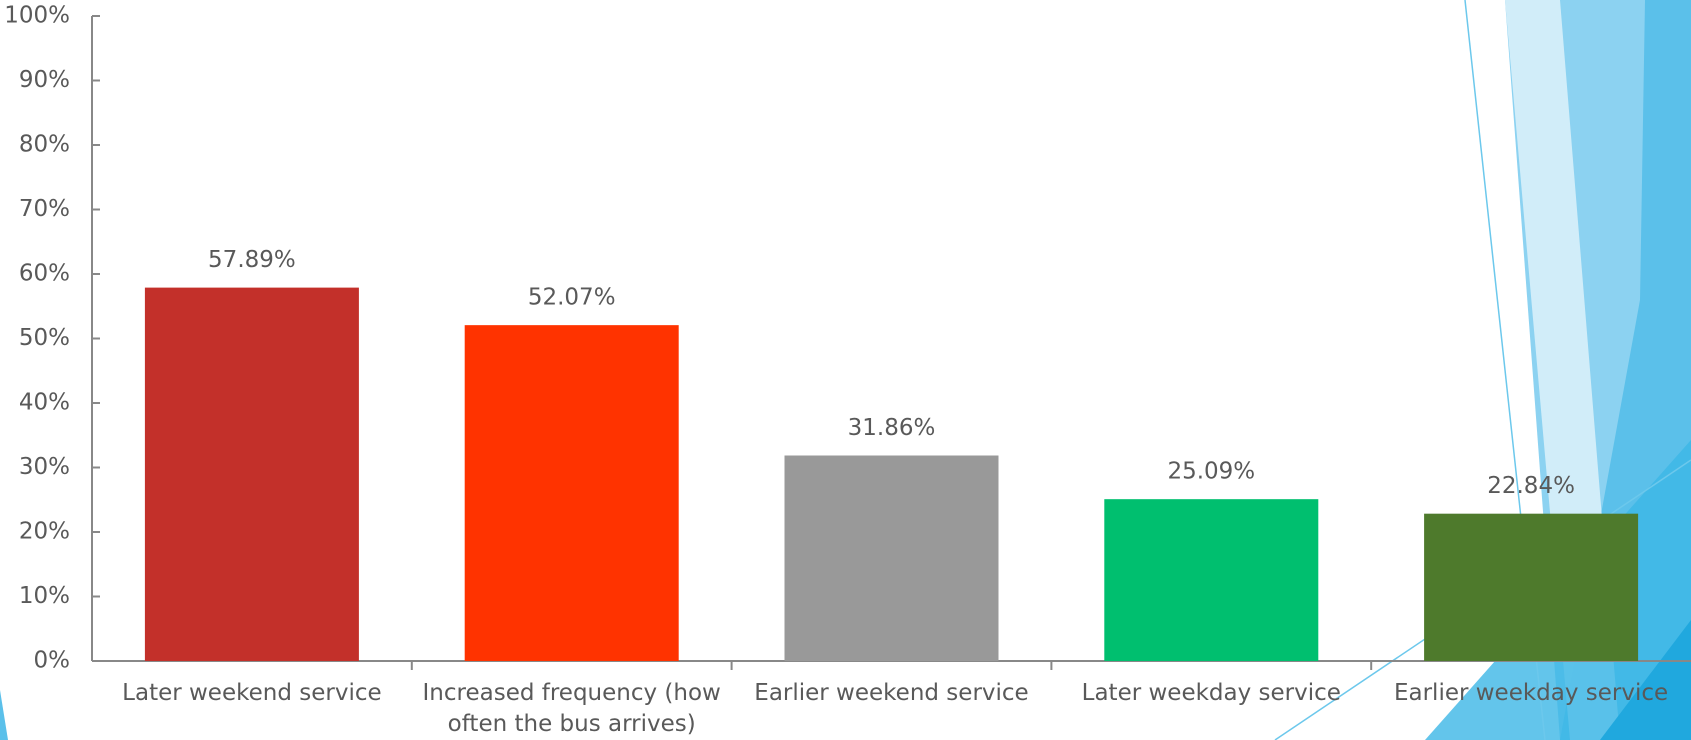  What do you see at coordinates (892, 428) in the screenshot?
I see `data-label: 31.86%` at bounding box center [892, 428].